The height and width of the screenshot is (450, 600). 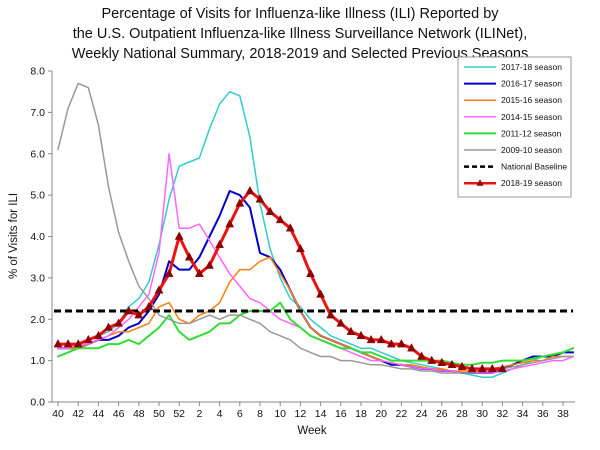 I want to click on x-tick-label: 24, so click(x=422, y=414).